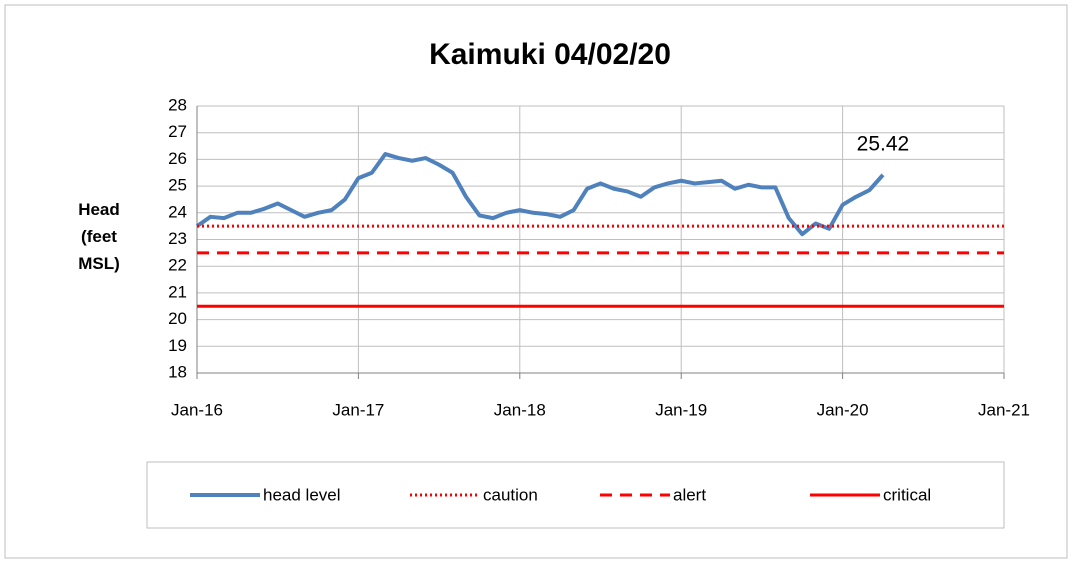 The image size is (1074, 563). Describe the element at coordinates (510, 494) in the screenshot. I see `legend-label: caution` at that location.